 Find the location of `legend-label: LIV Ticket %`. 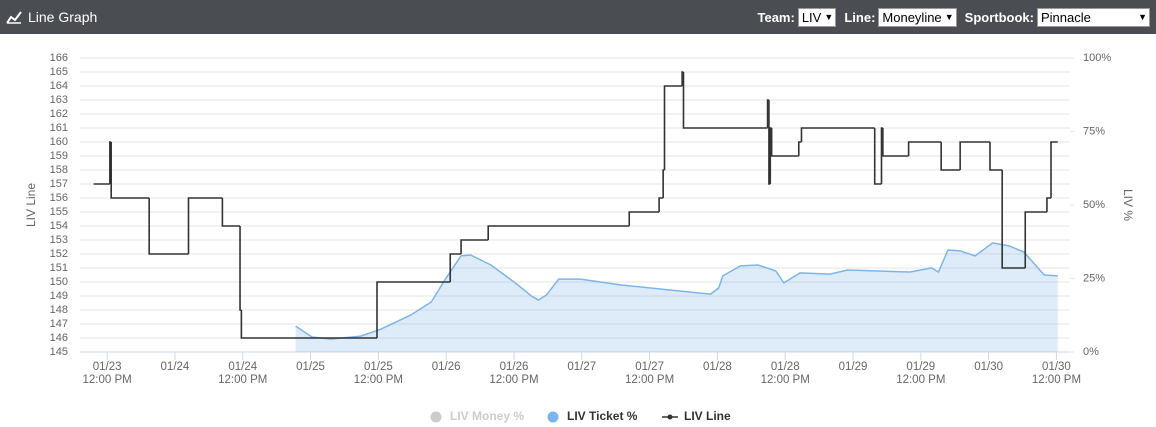

legend-label: LIV Ticket % is located at coordinates (602, 416).